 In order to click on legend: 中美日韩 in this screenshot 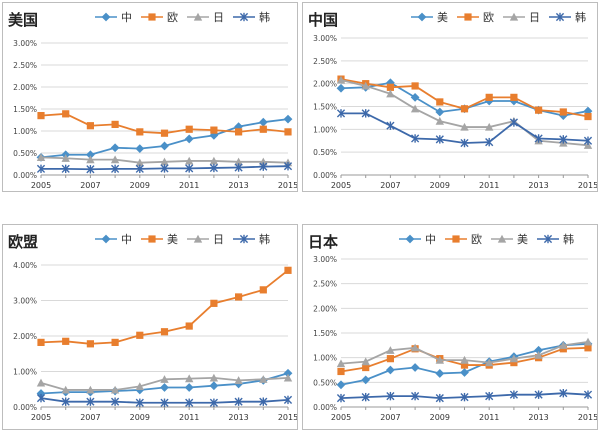, I will do `click(182, 239)`.